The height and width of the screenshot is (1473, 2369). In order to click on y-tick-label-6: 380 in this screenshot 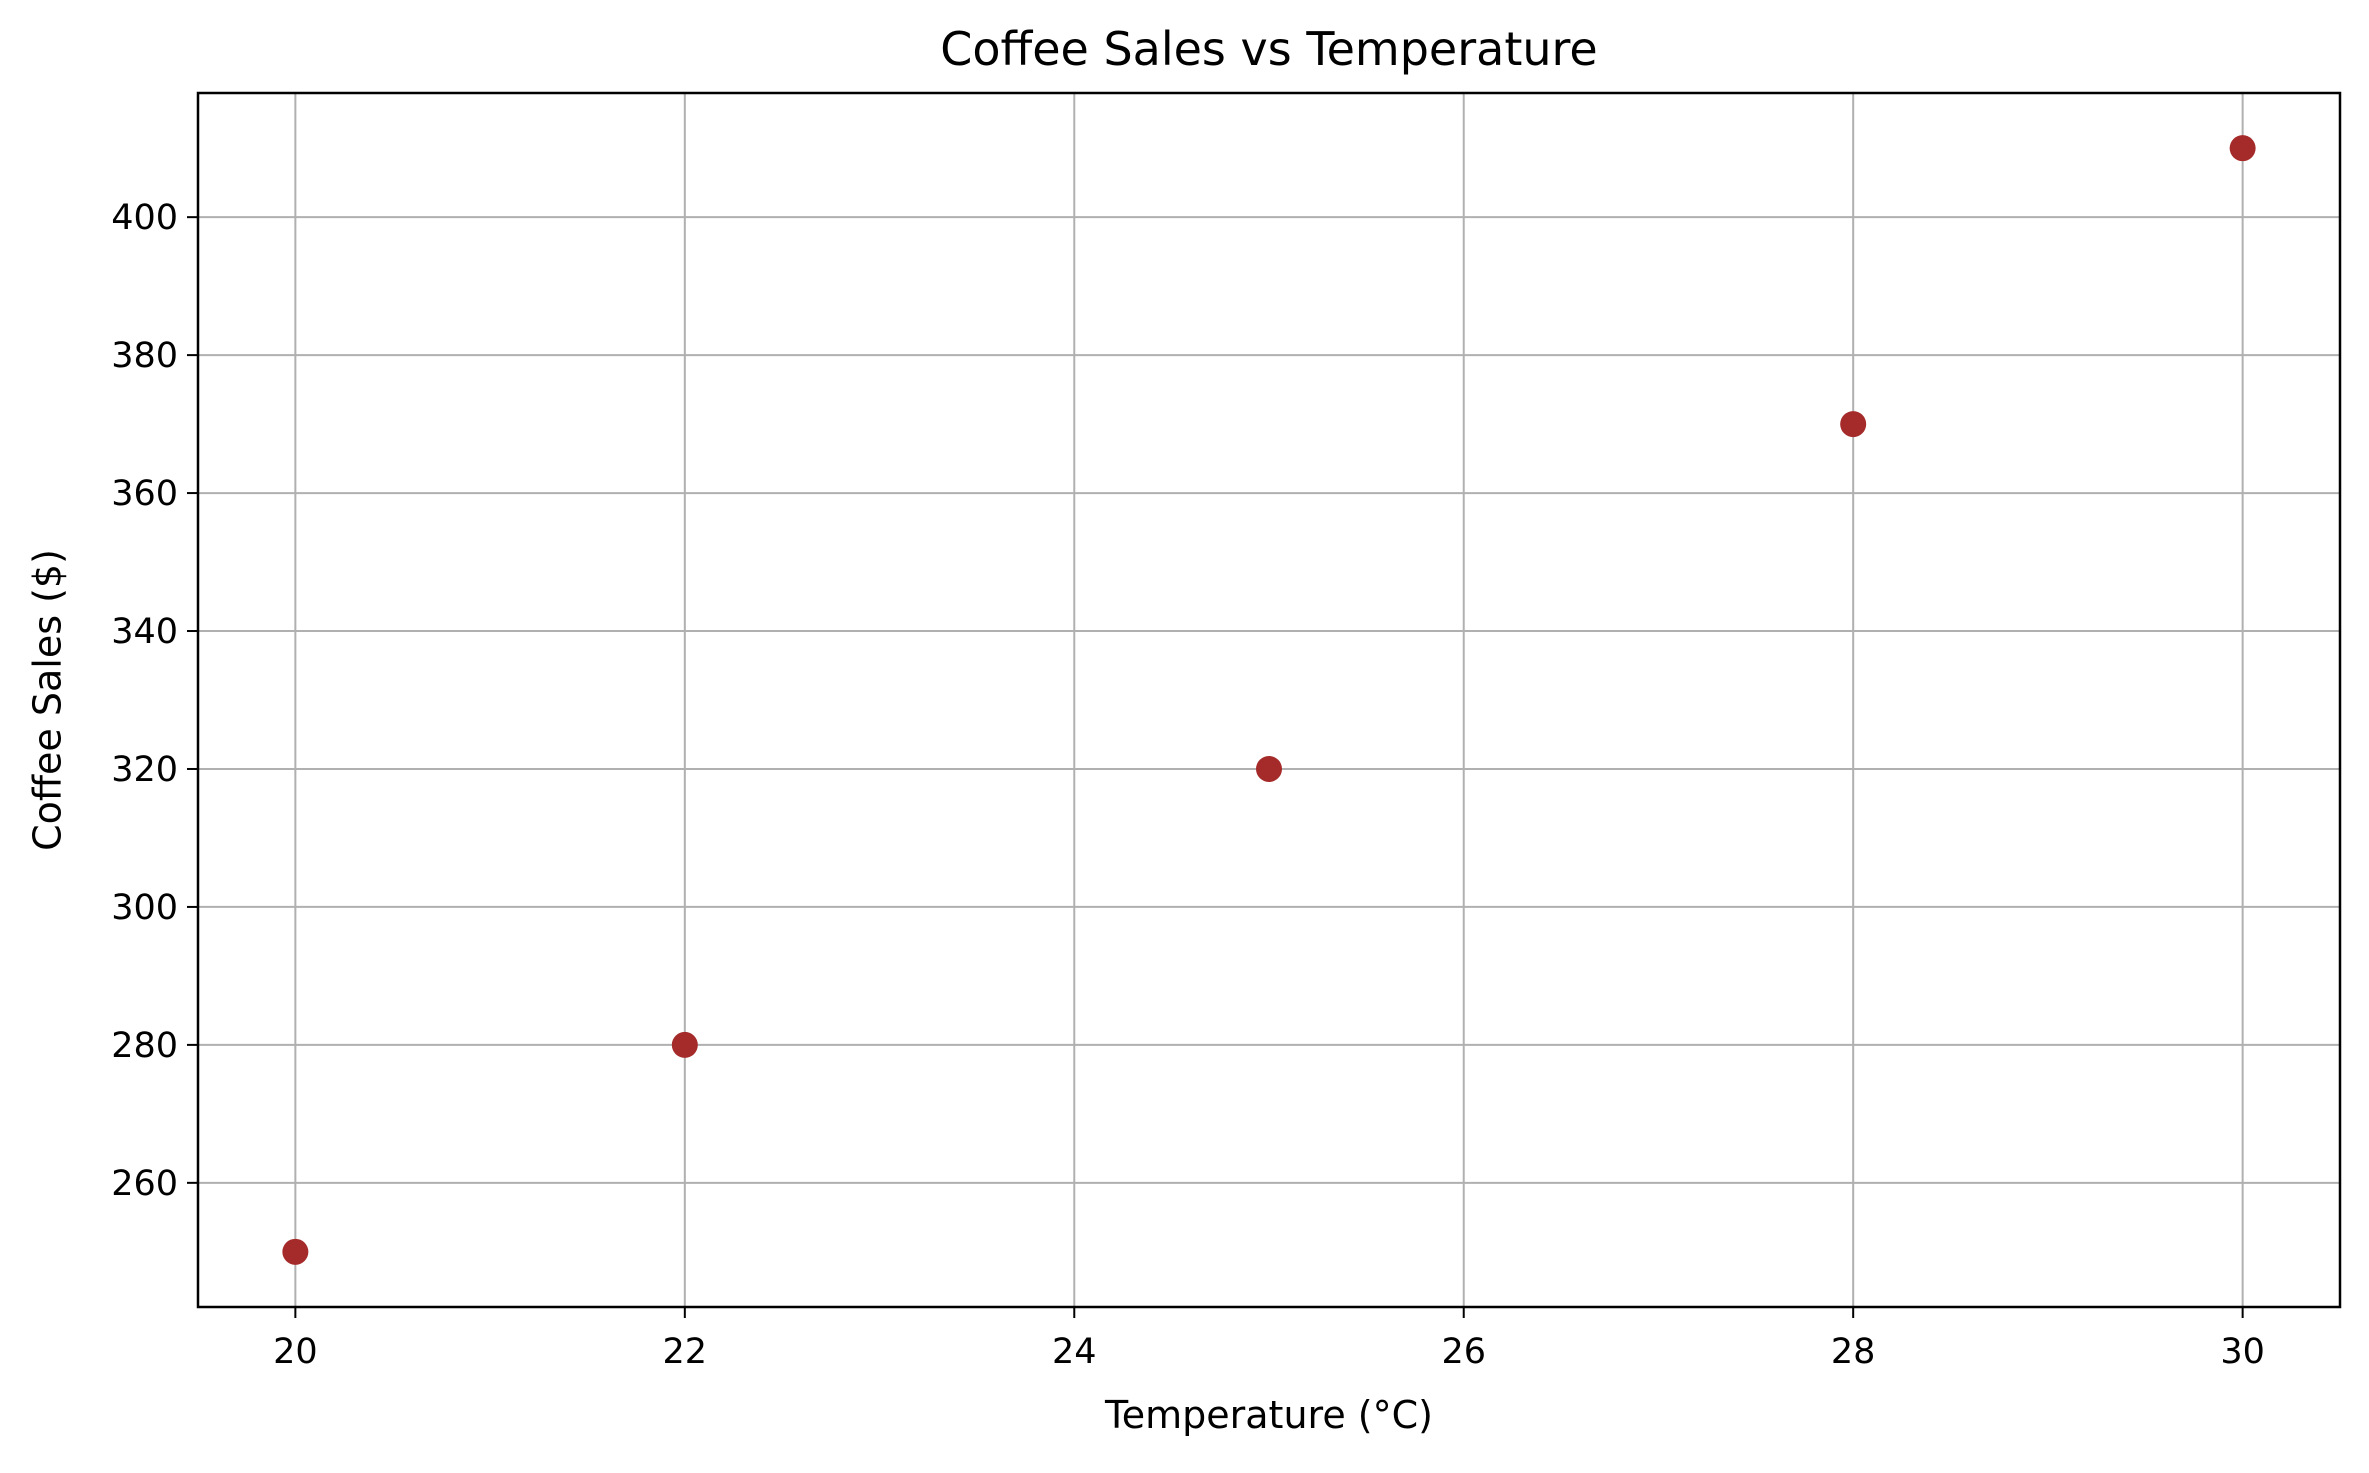, I will do `click(144, 356)`.